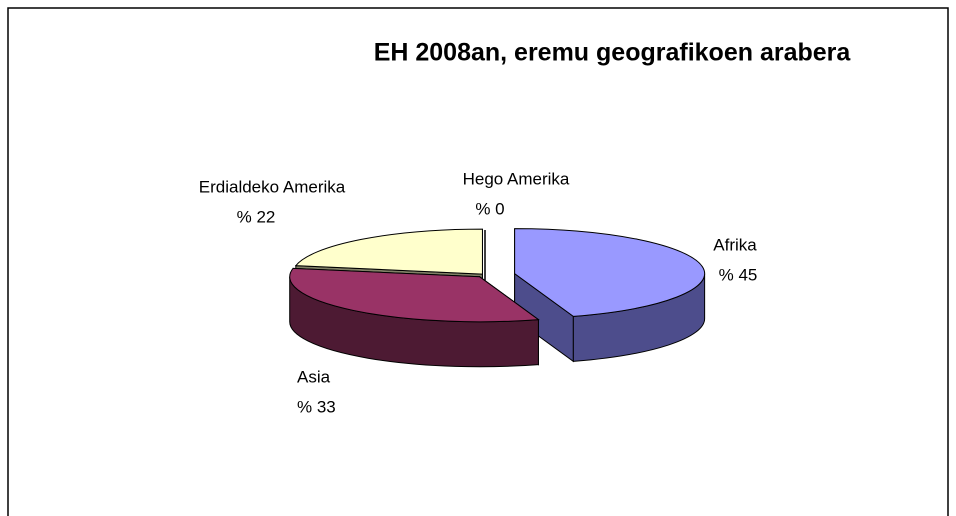 The image size is (956, 516). Describe the element at coordinates (314, 376) in the screenshot. I see `slice-label: Asia` at that location.